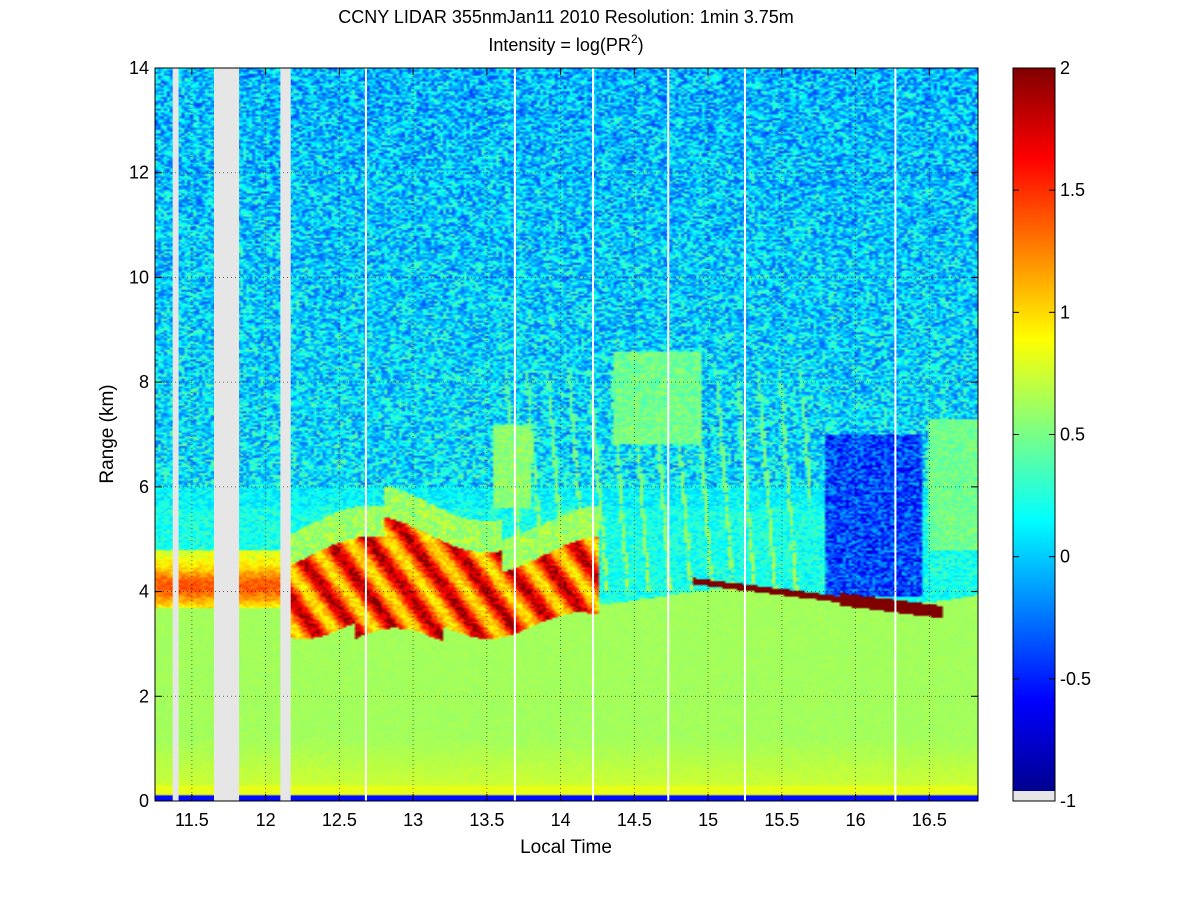 The image size is (1200, 900). What do you see at coordinates (781, 820) in the screenshot?
I see `x-tick-label-8: 15.5` at bounding box center [781, 820].